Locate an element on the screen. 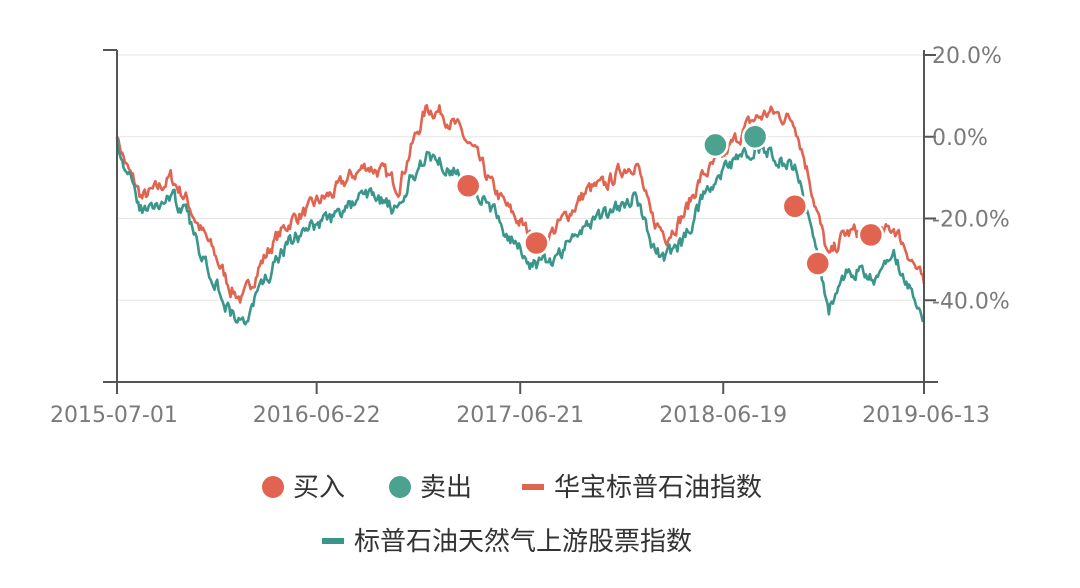  trade-markers is located at coordinates (669, 200).